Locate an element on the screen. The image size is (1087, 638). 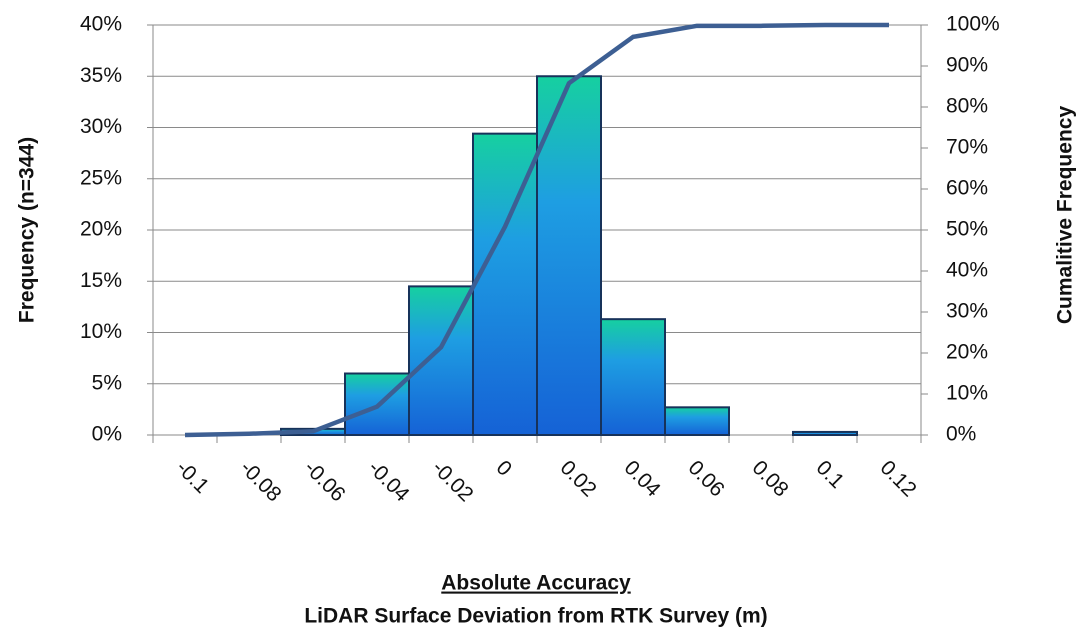
x-tick-label: 0.12 is located at coordinates (898, 478).